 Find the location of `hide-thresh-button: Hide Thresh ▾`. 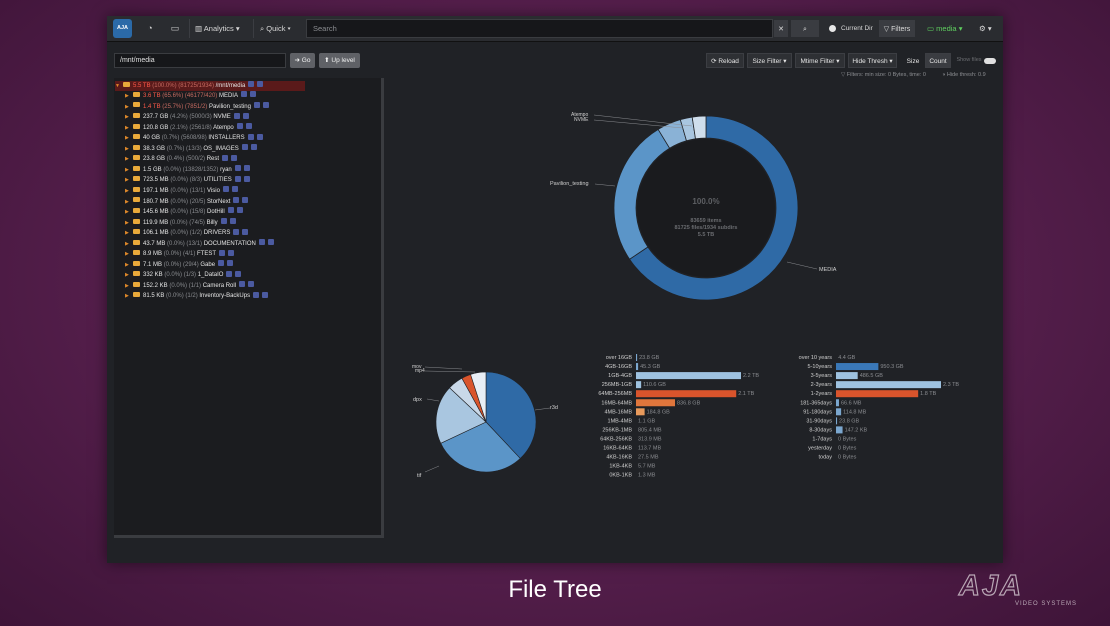

hide-thresh-button: Hide Thresh ▾ is located at coordinates (872, 60).